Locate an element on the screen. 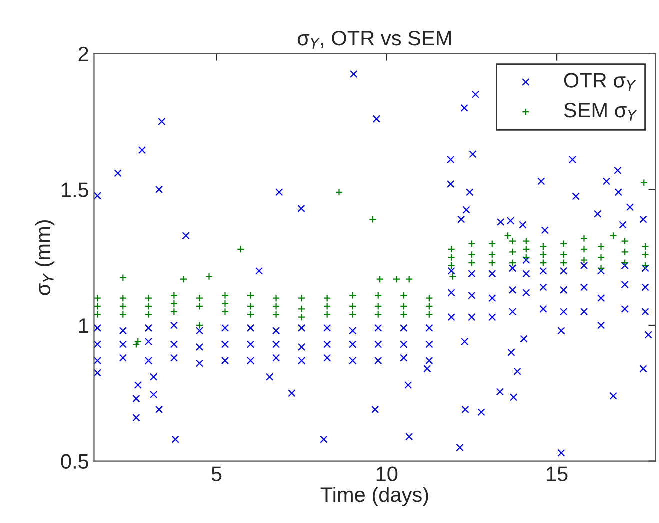 This screenshot has width=659, height=523. y-tick-label: 0.5 is located at coordinates (75, 462).